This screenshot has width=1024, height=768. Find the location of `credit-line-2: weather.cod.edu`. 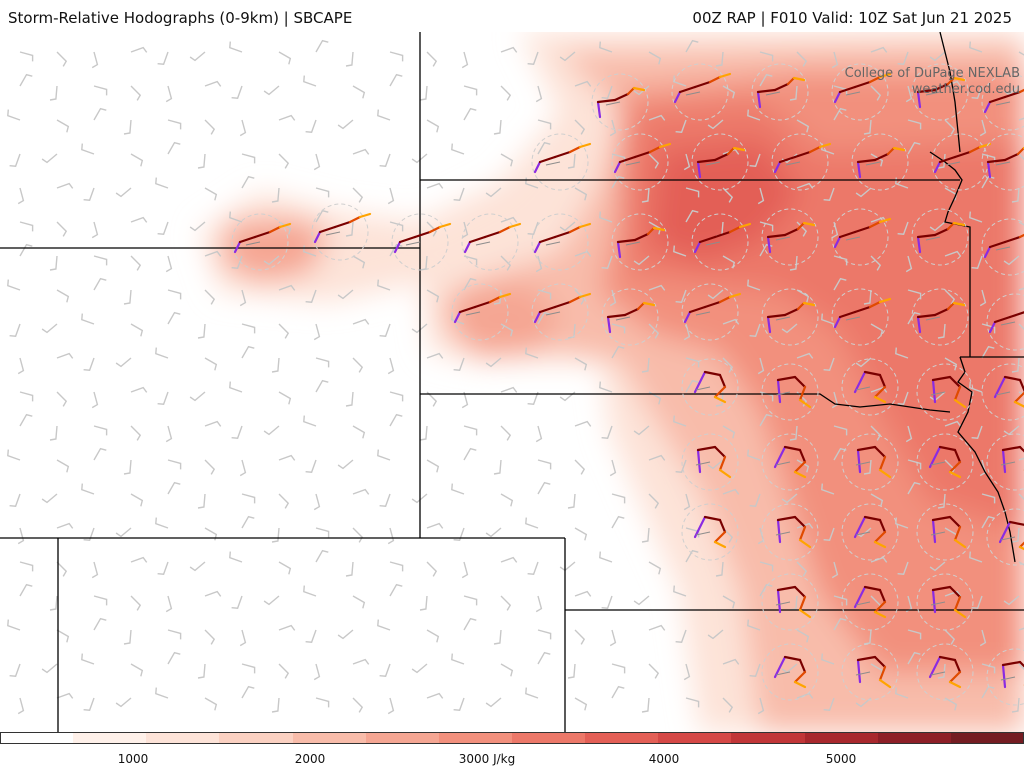

credit-line-2: weather.cod.edu is located at coordinates (965, 89).